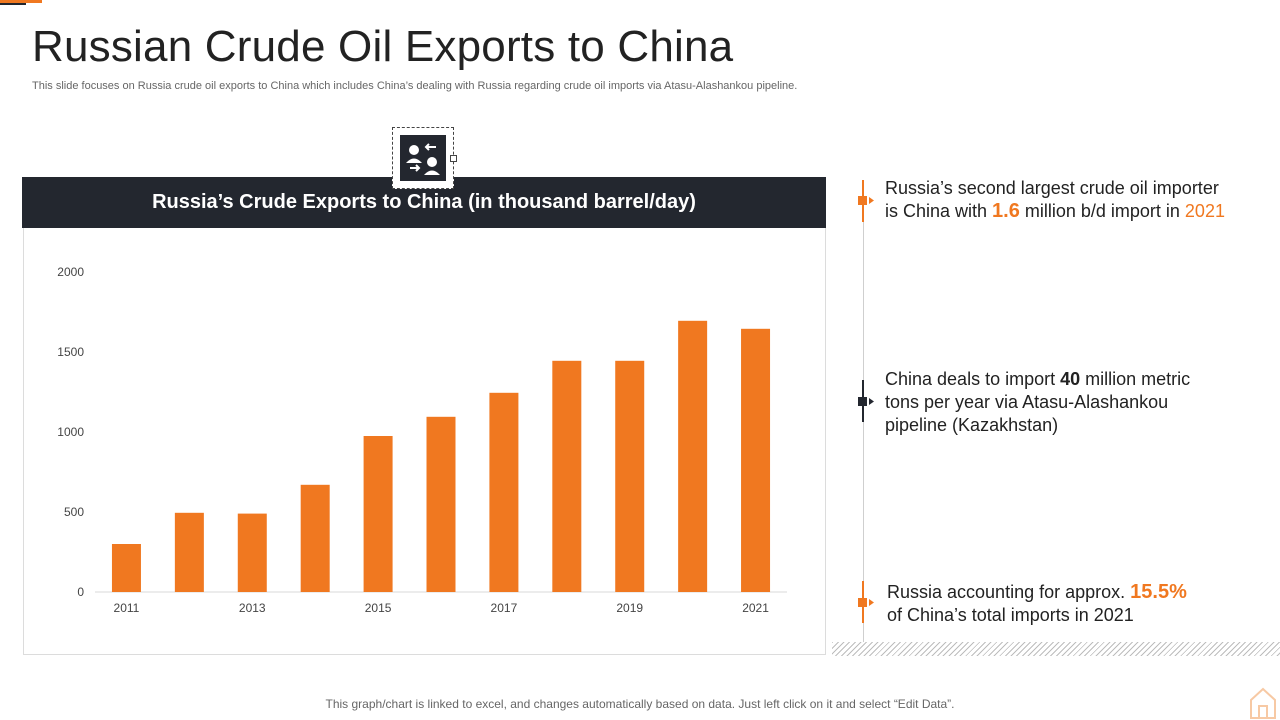  What do you see at coordinates (70, 352) in the screenshot?
I see `y-tick-label: 1500` at bounding box center [70, 352].